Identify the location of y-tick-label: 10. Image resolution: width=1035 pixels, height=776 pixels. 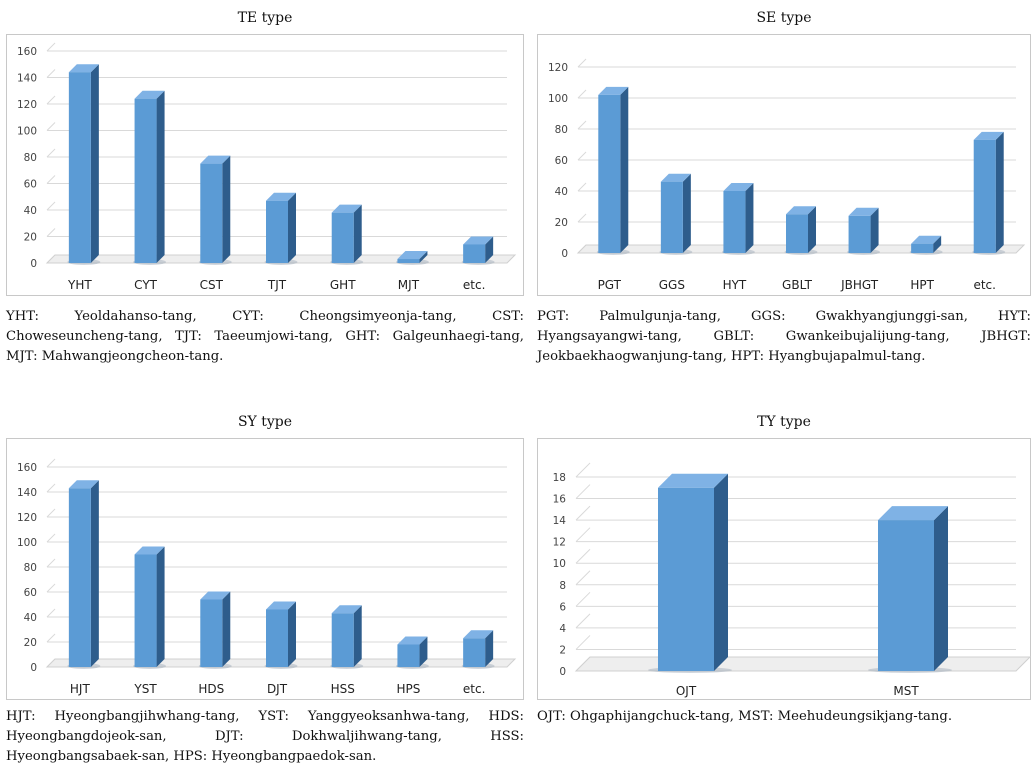
(559, 564).